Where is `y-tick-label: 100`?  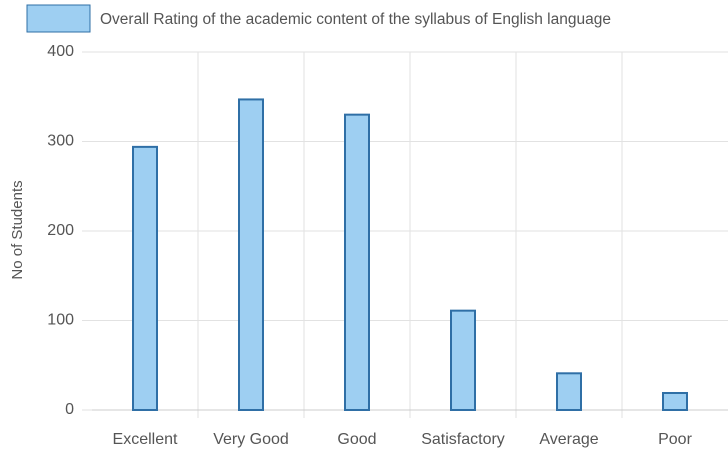 y-tick-label: 100 is located at coordinates (60, 320).